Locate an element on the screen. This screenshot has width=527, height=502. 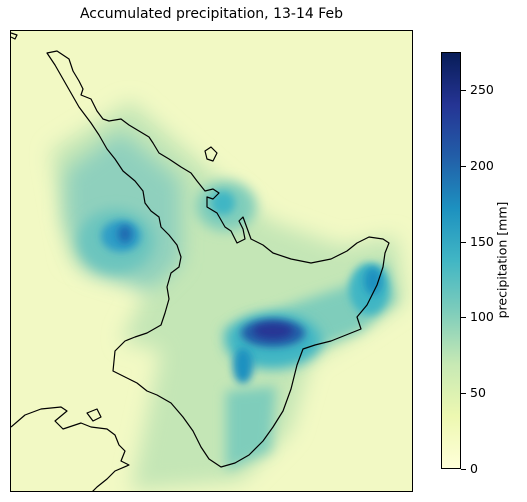
chart-title: Accumulated precipitation, 13-14 Feb is located at coordinates (211, 14).